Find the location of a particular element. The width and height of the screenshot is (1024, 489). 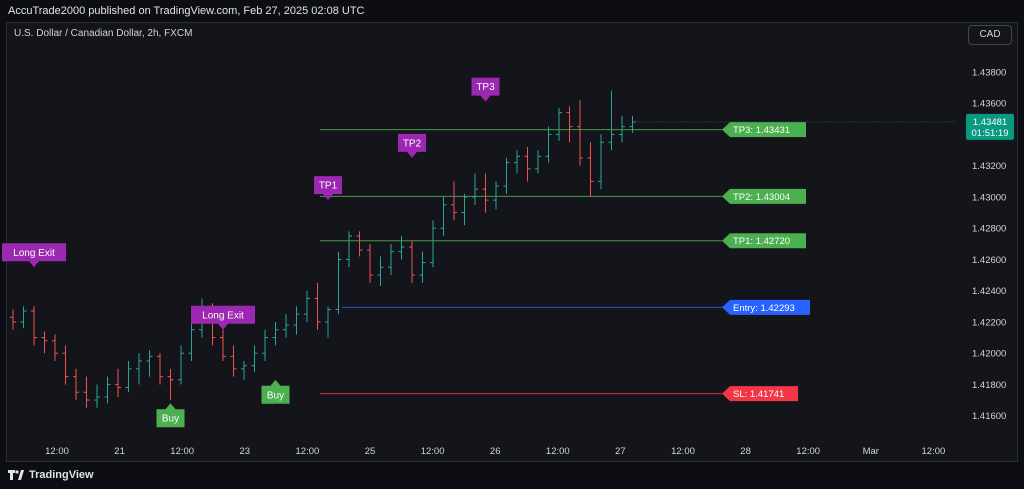

level-label-tp3 is located at coordinates (764, 130).